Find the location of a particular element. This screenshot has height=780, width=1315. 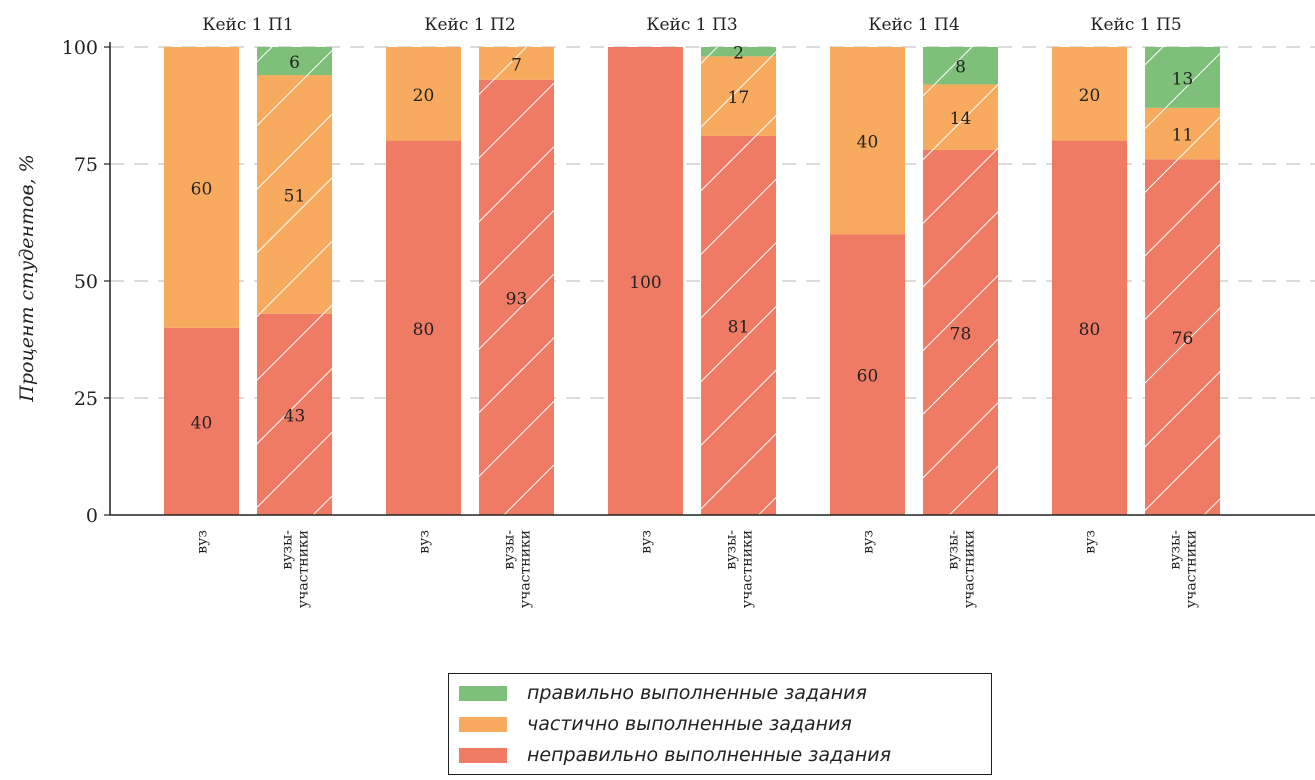

data-label: 6 is located at coordinates (294, 63).